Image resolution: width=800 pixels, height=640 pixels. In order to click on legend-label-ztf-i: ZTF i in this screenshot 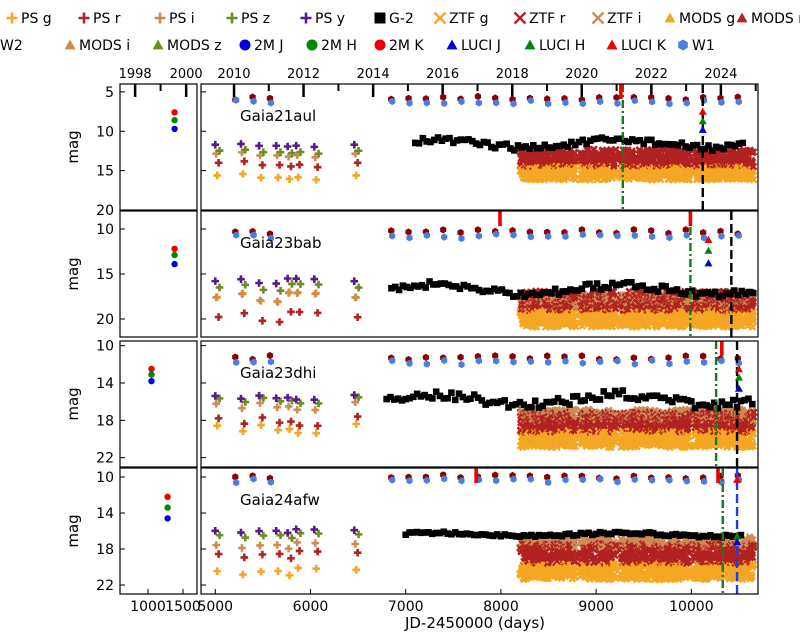, I will do `click(624, 19)`.